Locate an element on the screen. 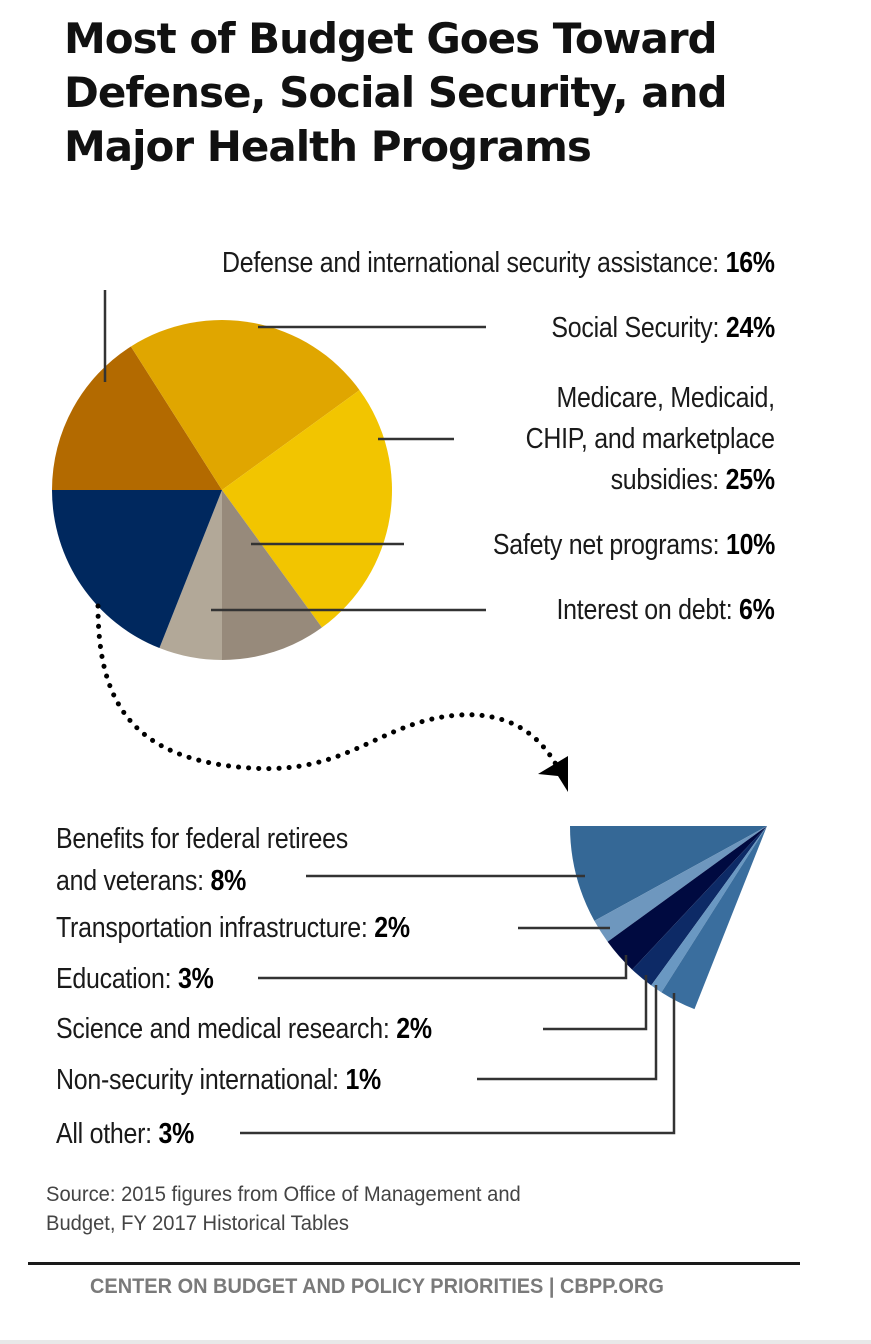 The width and height of the screenshot is (871, 1344). label-all-other: All other: 3% is located at coordinates (125, 1134).